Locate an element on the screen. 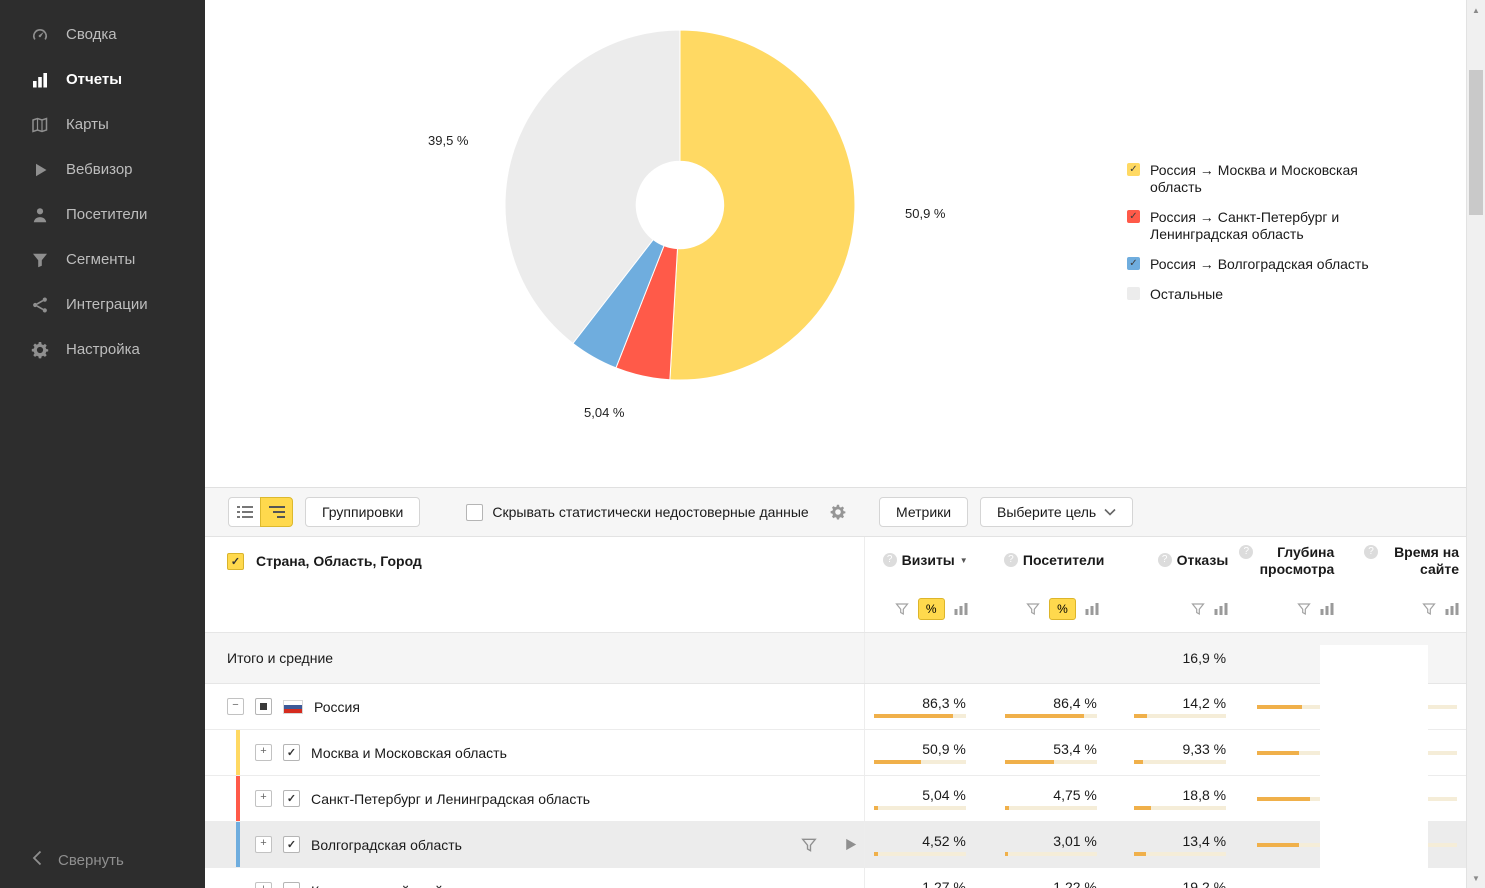 Image resolution: width=1485 pixels, height=888 pixels. row-webvisor-play-icon is located at coordinates (850, 844).